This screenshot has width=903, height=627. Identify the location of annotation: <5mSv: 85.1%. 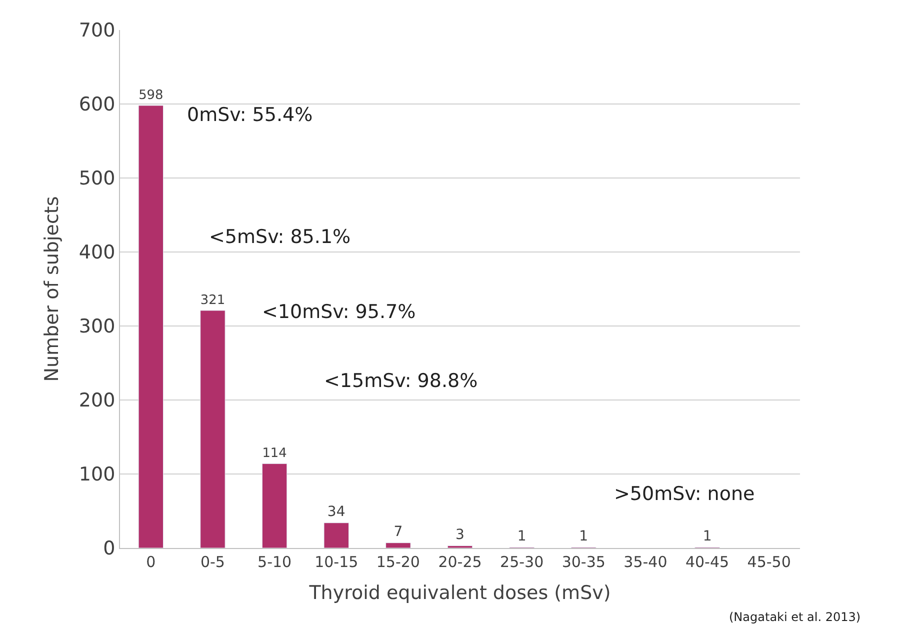
(280, 237).